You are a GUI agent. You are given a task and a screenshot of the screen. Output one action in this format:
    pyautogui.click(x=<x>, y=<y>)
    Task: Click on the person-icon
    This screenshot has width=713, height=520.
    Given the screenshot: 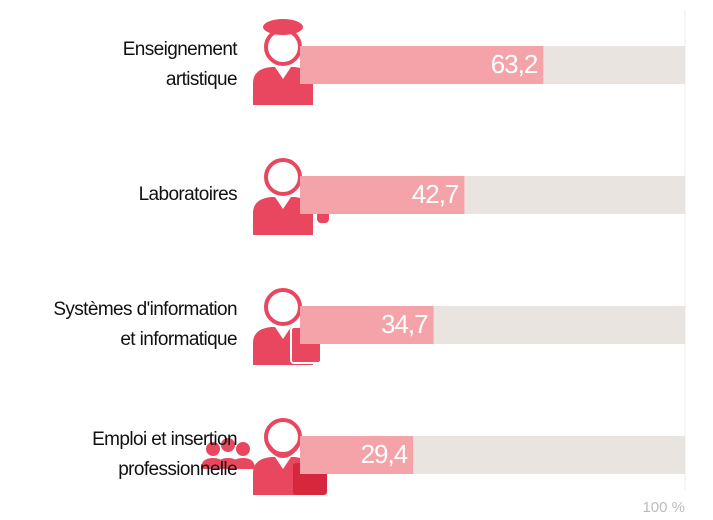 What is the action you would take?
    pyautogui.click(x=283, y=62)
    